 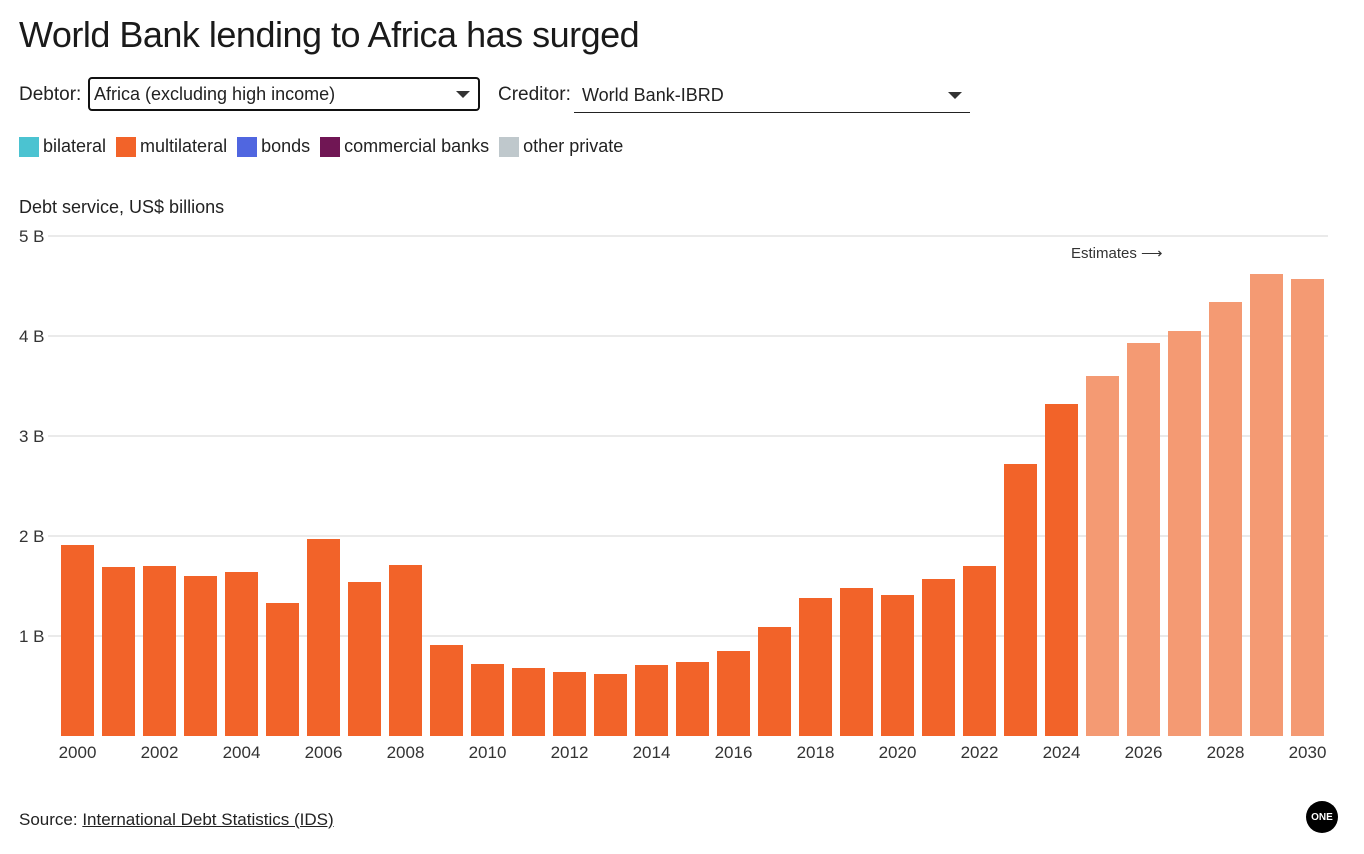 I want to click on legend-label: bilateral, so click(x=75, y=146).